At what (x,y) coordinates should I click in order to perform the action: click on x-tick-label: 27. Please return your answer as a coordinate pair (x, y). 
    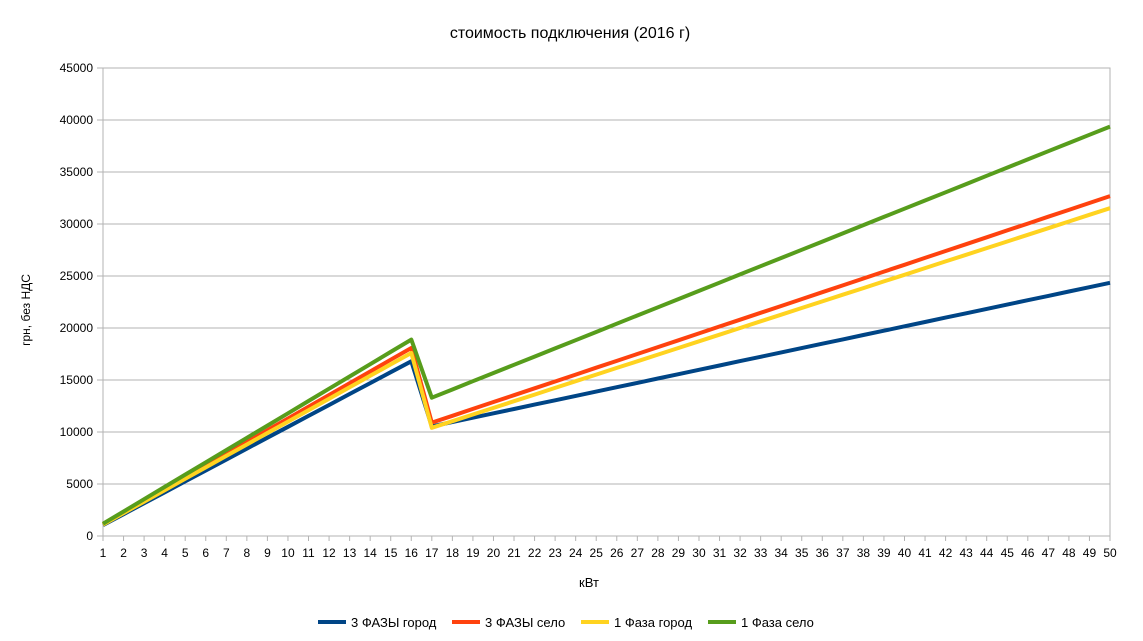
    Looking at the image, I should click on (638, 553).